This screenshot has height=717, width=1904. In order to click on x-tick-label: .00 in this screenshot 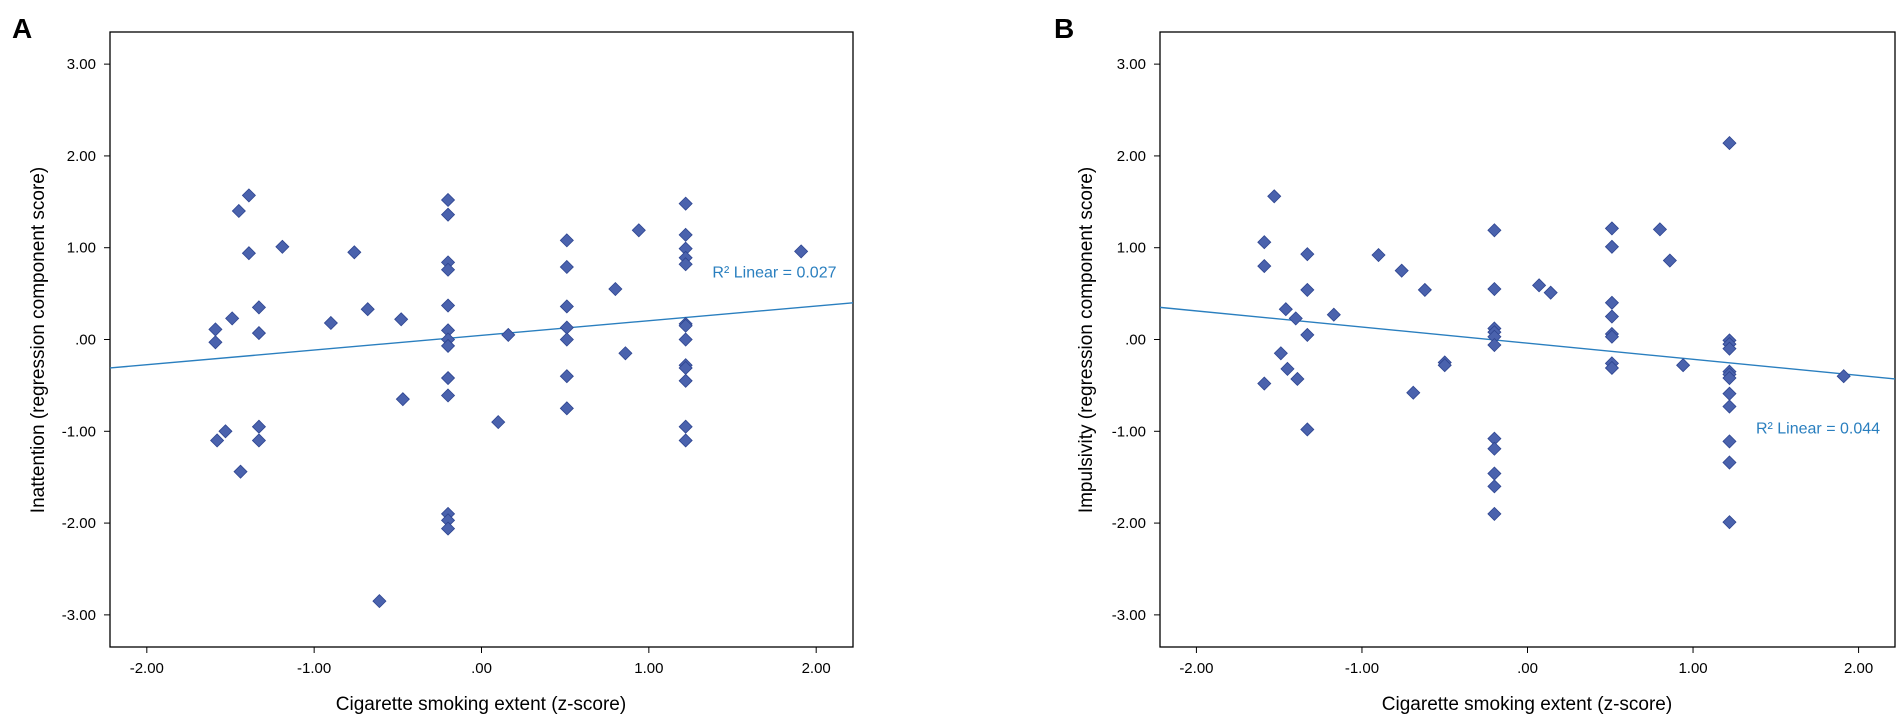, I will do `click(1527, 668)`.